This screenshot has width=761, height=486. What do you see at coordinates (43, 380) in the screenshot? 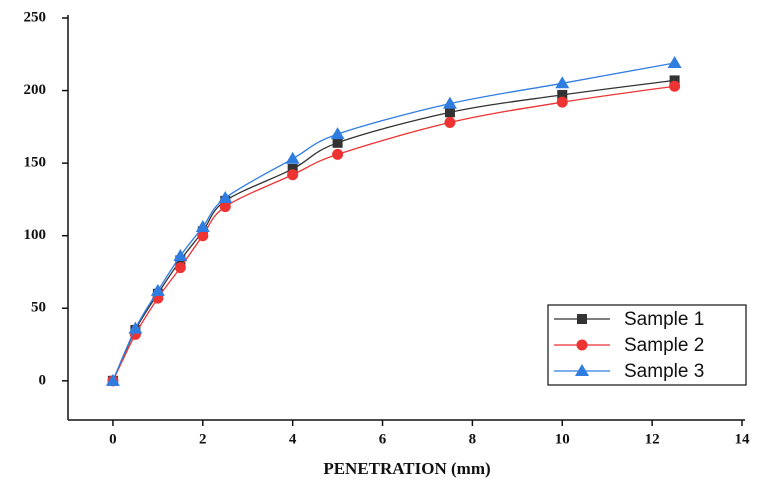
I see `y-tick-label: 0` at bounding box center [43, 380].